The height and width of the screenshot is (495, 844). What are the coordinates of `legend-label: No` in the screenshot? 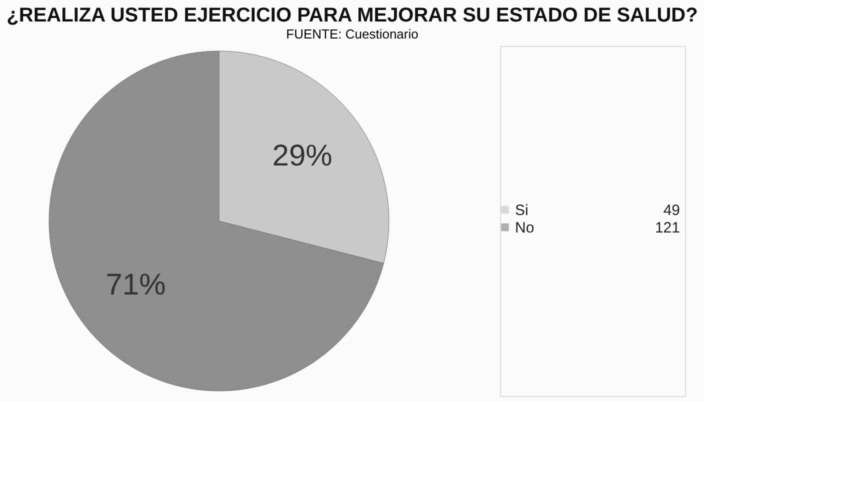 It's located at (524, 227).